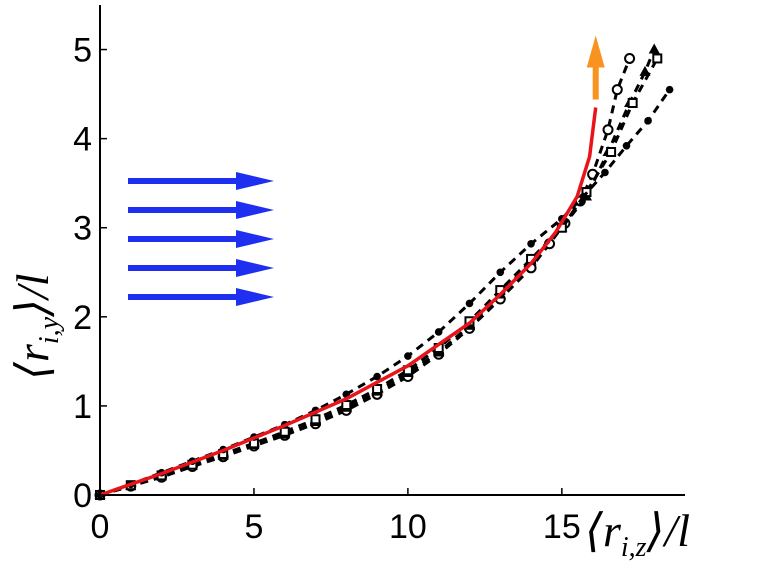 Image resolution: width=760 pixels, height=561 pixels. I want to click on x-tick-label-1: 5, so click(253, 527).